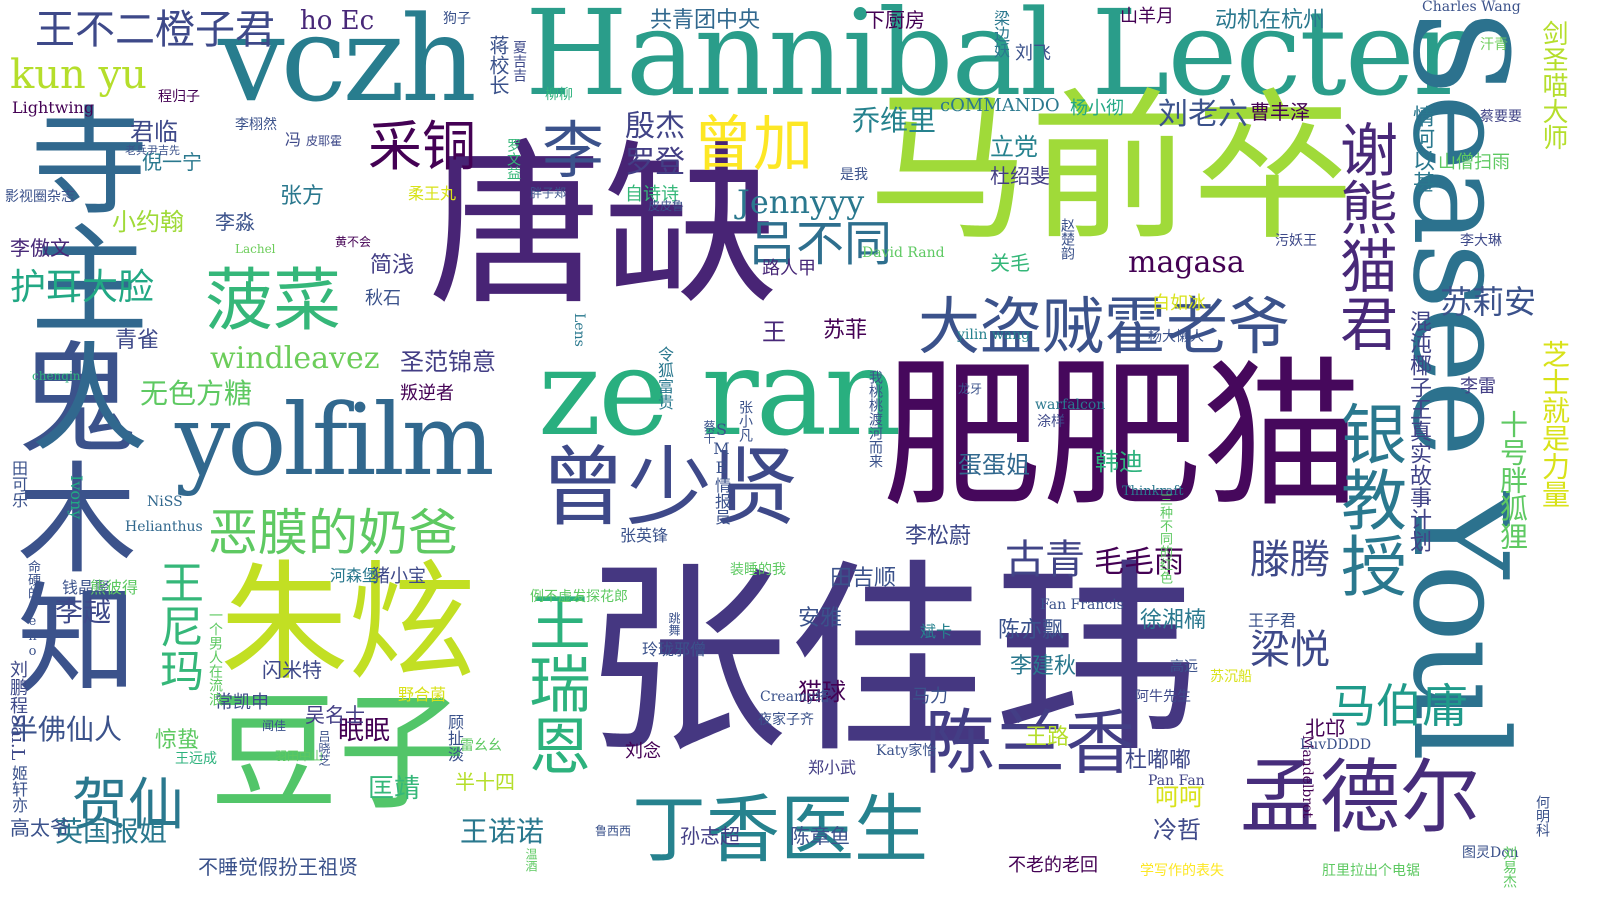 Image resolution: width=1600 pixels, height=900 pixels. What do you see at coordinates (1000, 105) in the screenshot?
I see `word: cOMMANDO` at bounding box center [1000, 105].